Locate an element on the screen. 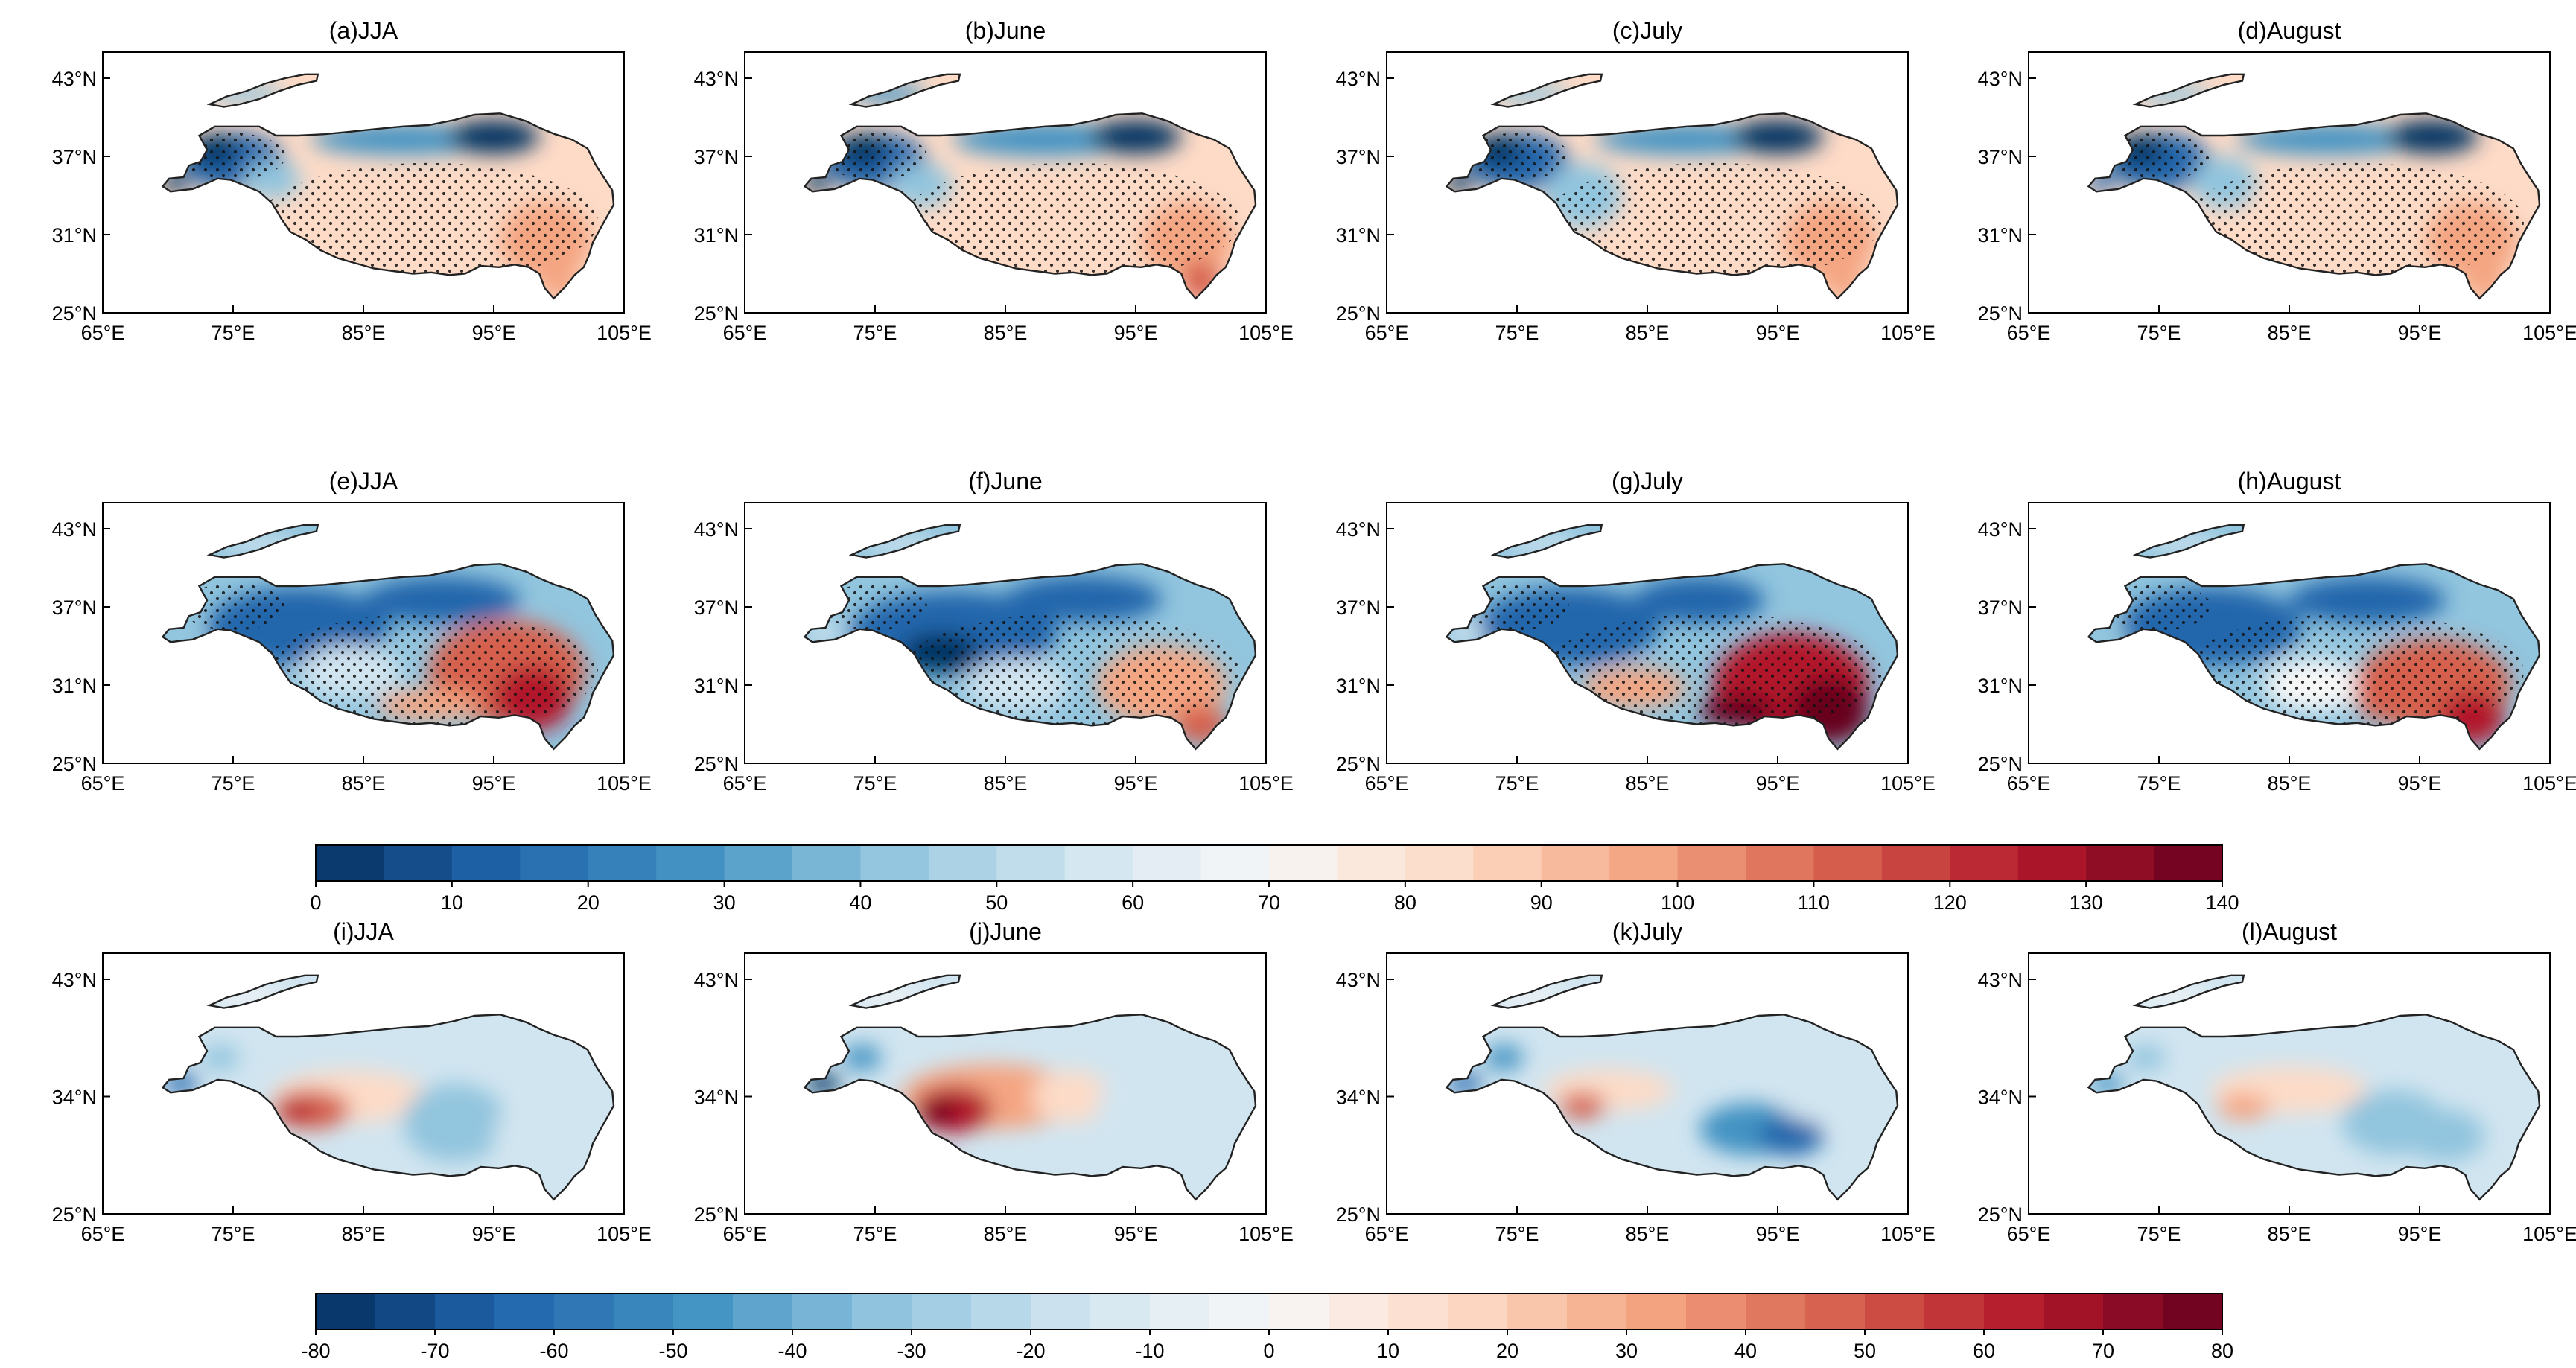 This screenshot has height=1368, width=2576. colorbar-tick-label: 50 is located at coordinates (996, 902).